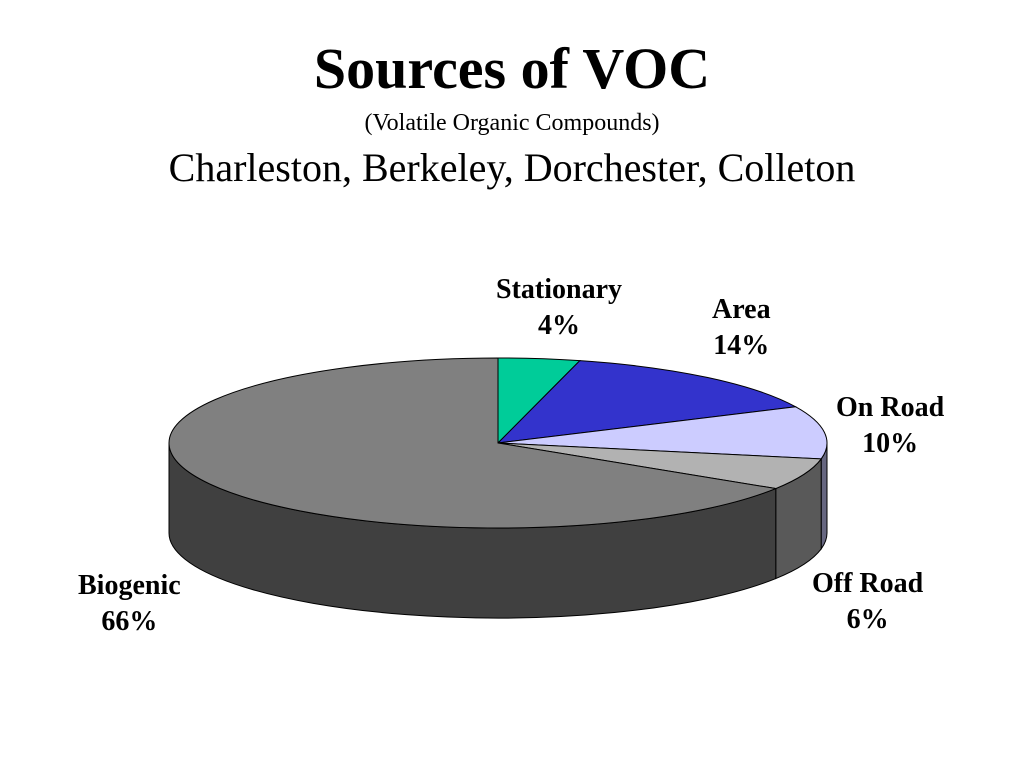  What do you see at coordinates (741, 345) in the screenshot?
I see `slice-label-value: 14%` at bounding box center [741, 345].